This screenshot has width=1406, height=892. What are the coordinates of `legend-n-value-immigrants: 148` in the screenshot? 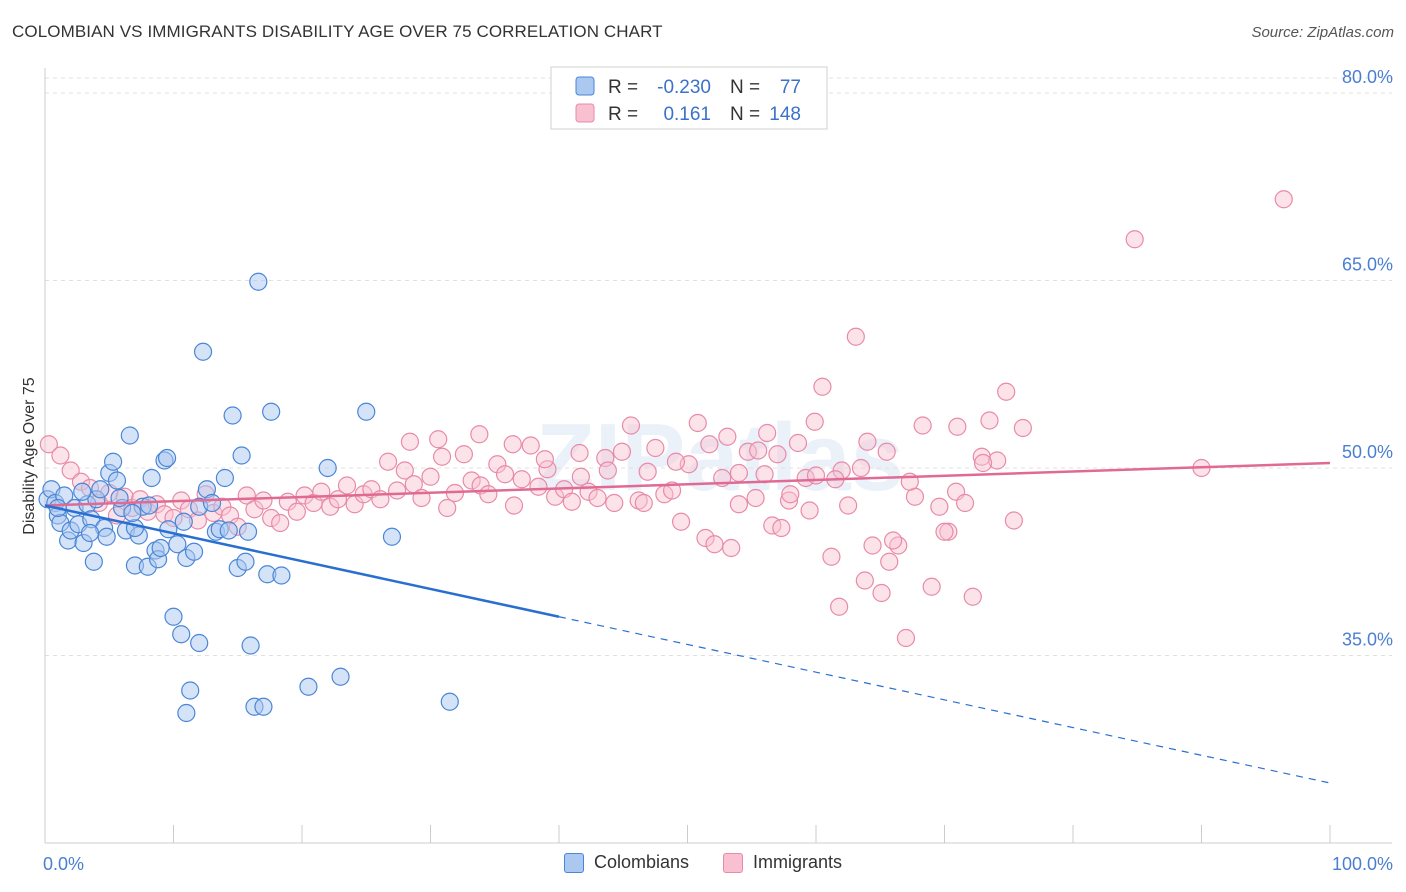 It's located at (785, 114).